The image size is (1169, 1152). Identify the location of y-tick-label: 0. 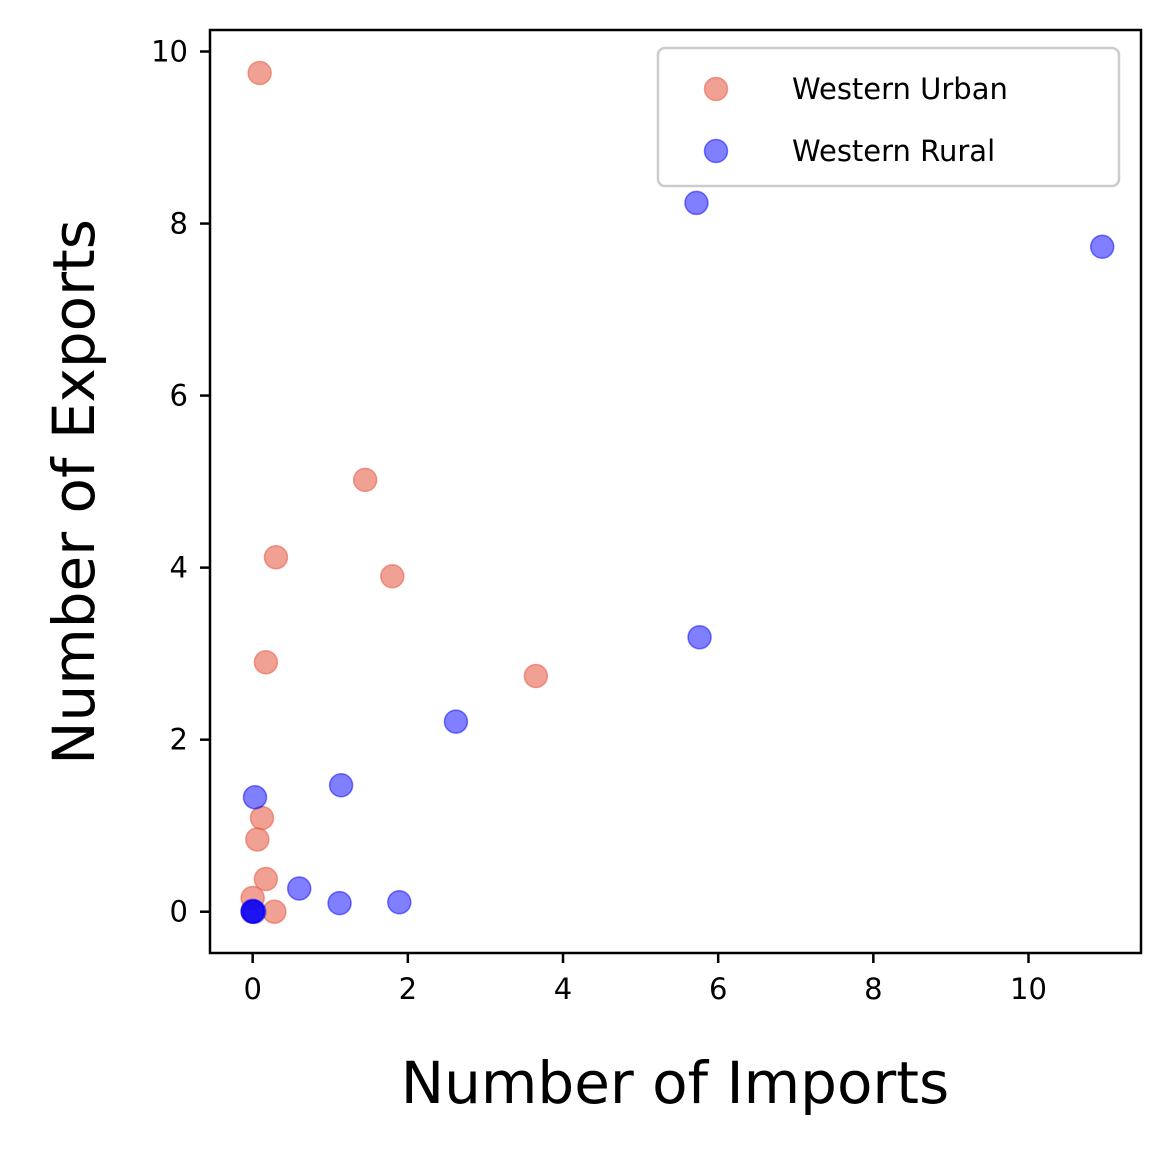
(179, 912).